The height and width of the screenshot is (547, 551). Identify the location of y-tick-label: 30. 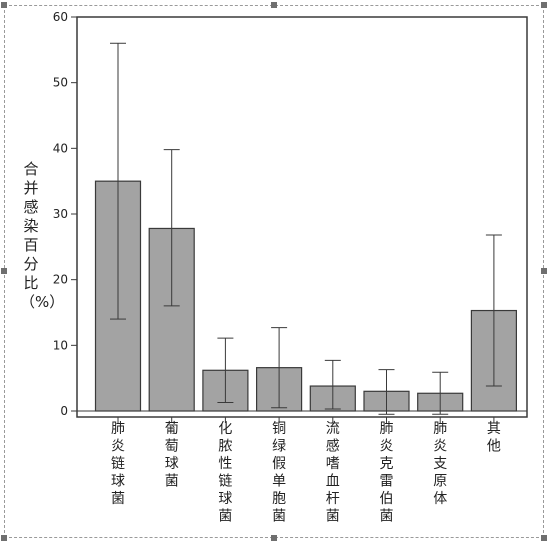
(60, 214).